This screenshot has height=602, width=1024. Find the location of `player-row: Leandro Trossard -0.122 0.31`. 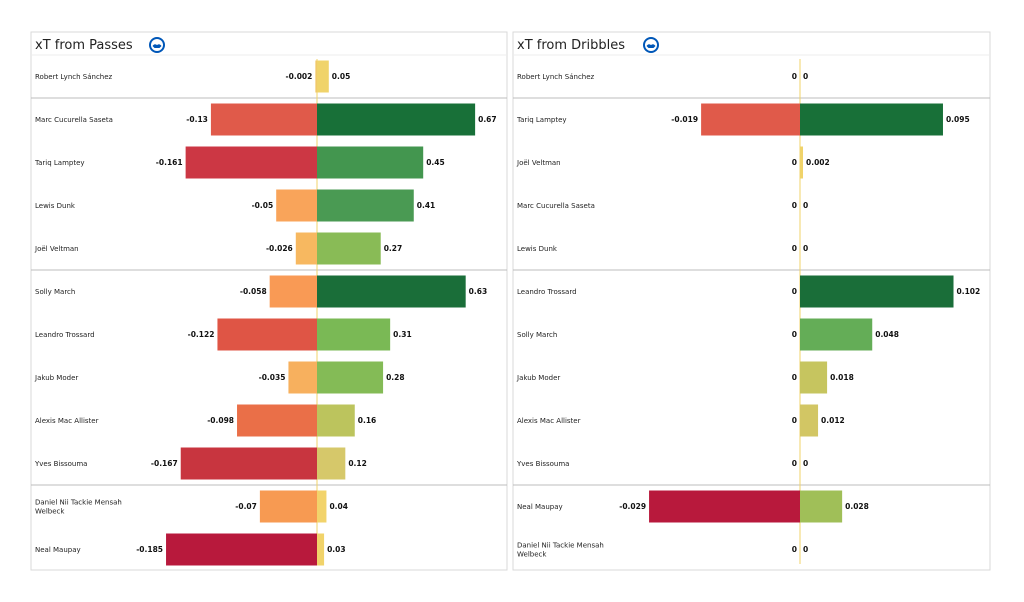

player-row: Leandro Trossard -0.122 0.31 is located at coordinates (223, 334).